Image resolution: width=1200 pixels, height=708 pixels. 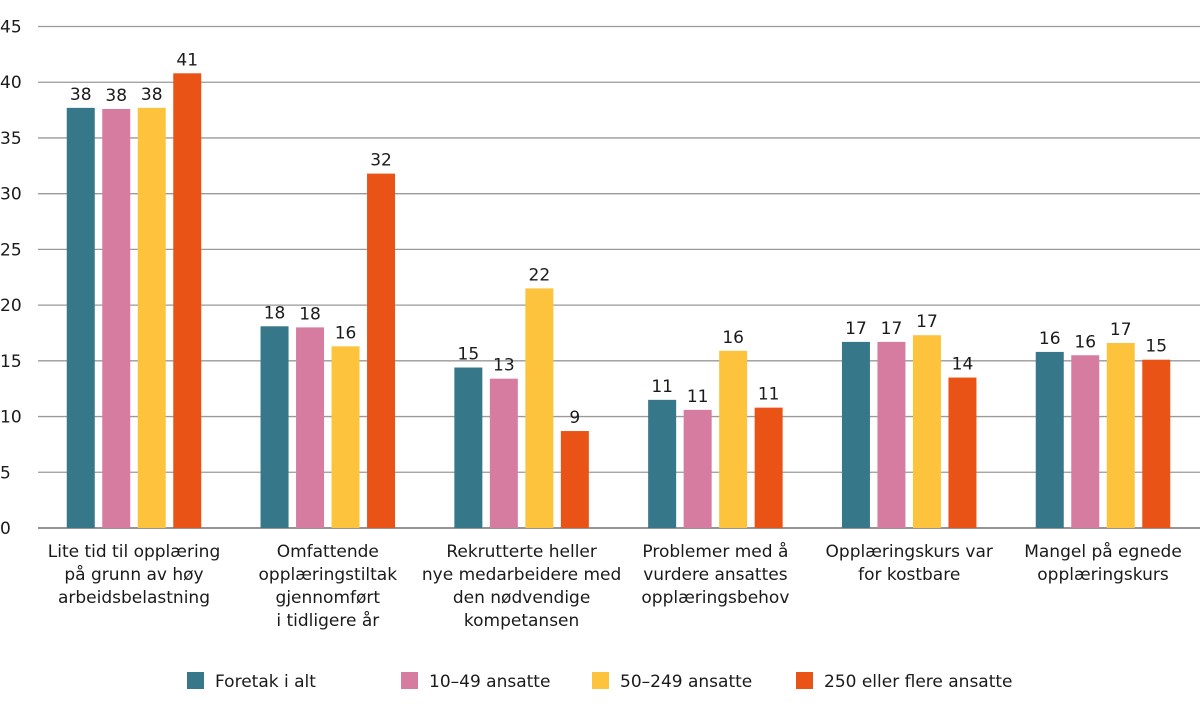 I want to click on data-label: 9, so click(x=574, y=418).